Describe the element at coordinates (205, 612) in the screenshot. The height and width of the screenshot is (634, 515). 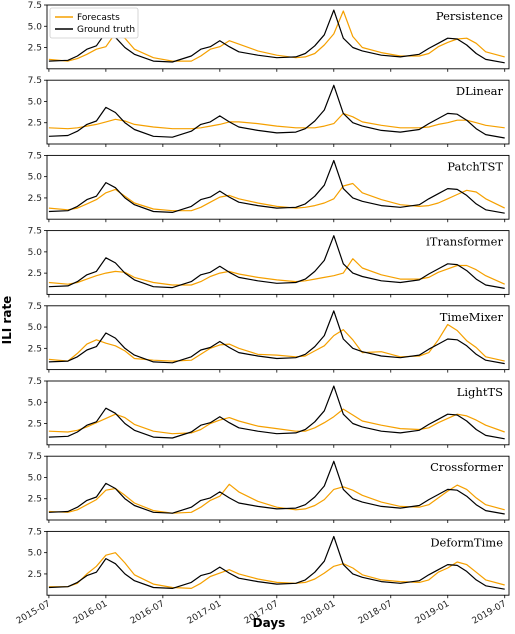
I see `x-tick-label: 2017-01` at that location.